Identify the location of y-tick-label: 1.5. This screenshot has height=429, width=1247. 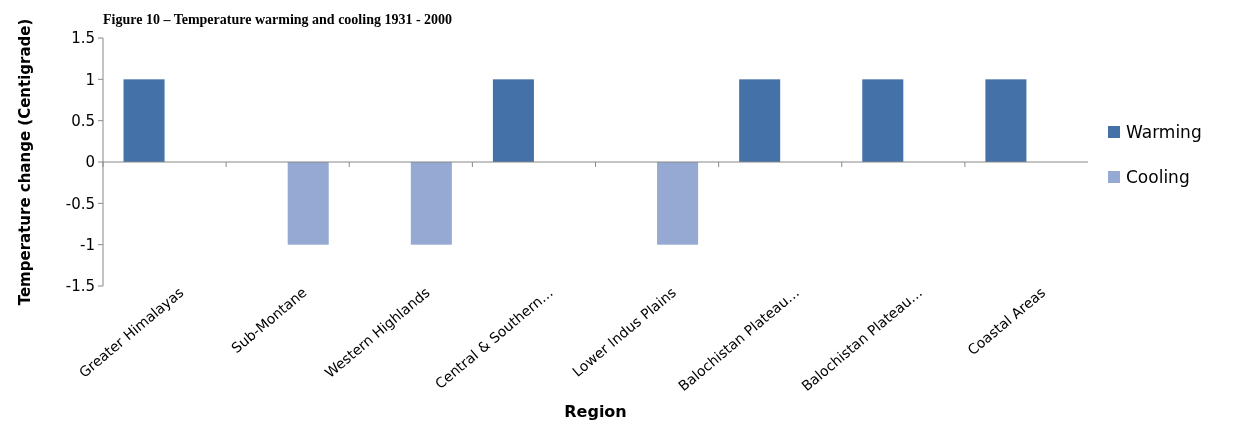
(83, 38).